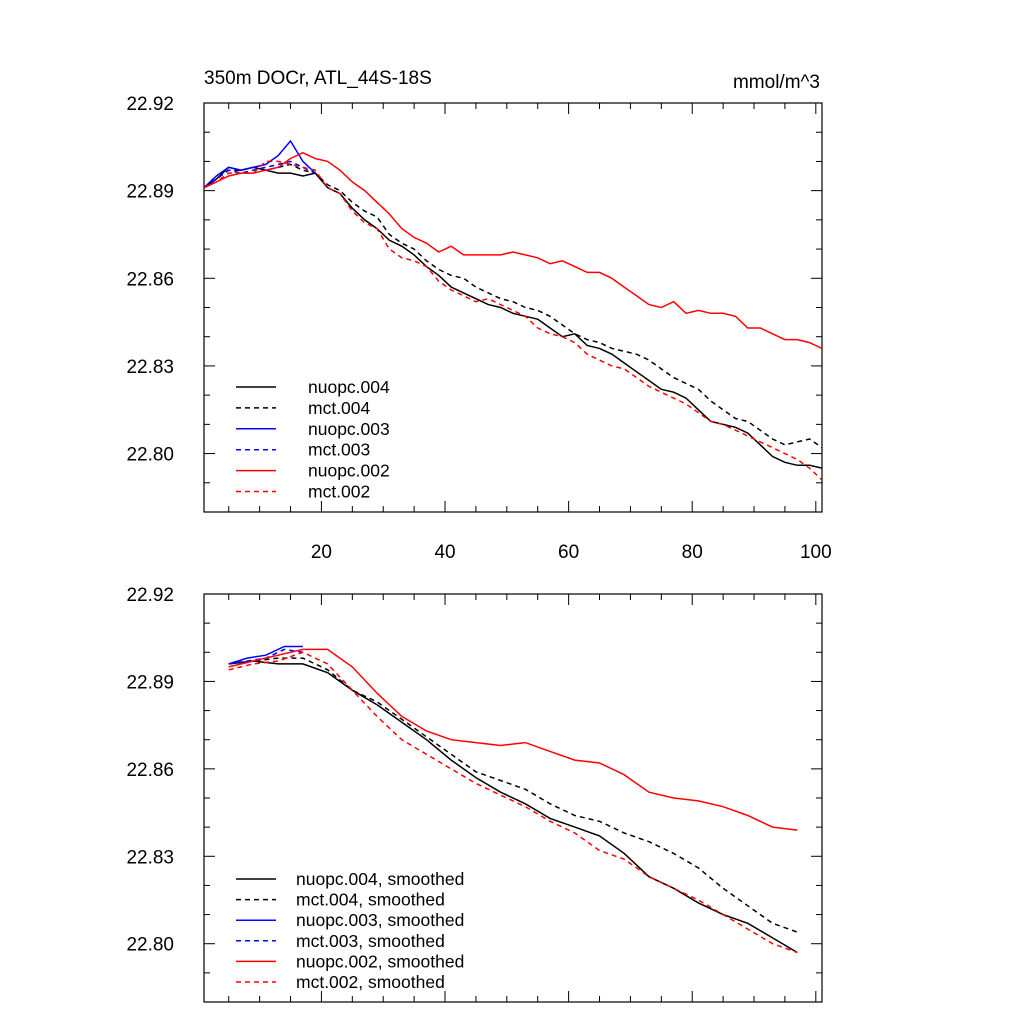 This screenshot has width=1024, height=1029. What do you see at coordinates (339, 492) in the screenshot?
I see `legend-label: mct.002` at bounding box center [339, 492].